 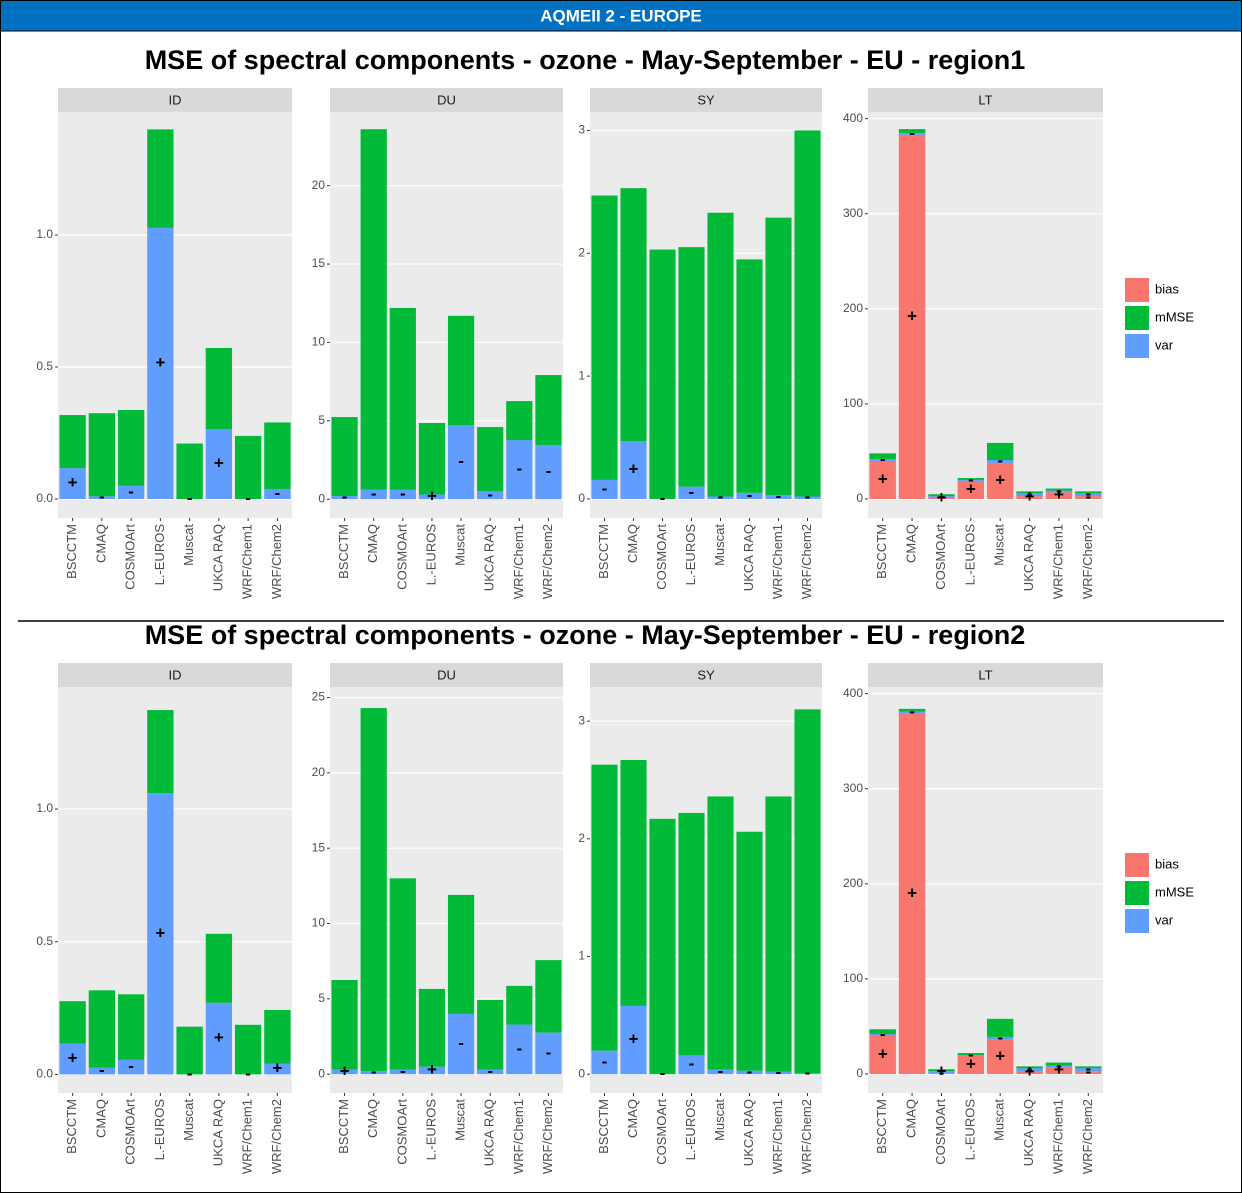 What do you see at coordinates (1167, 288) in the screenshot?
I see `legend-label: bias` at bounding box center [1167, 288].